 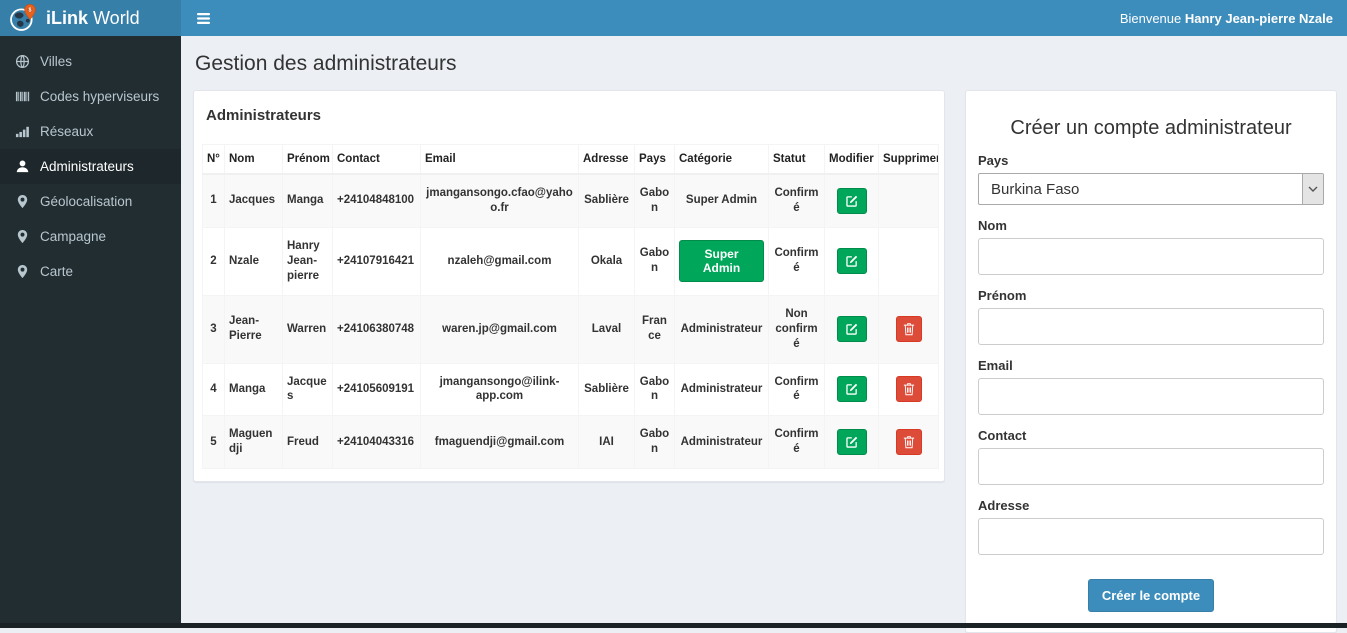 What do you see at coordinates (90, 271) in the screenshot?
I see `sidebar-item-carte: Carte` at bounding box center [90, 271].